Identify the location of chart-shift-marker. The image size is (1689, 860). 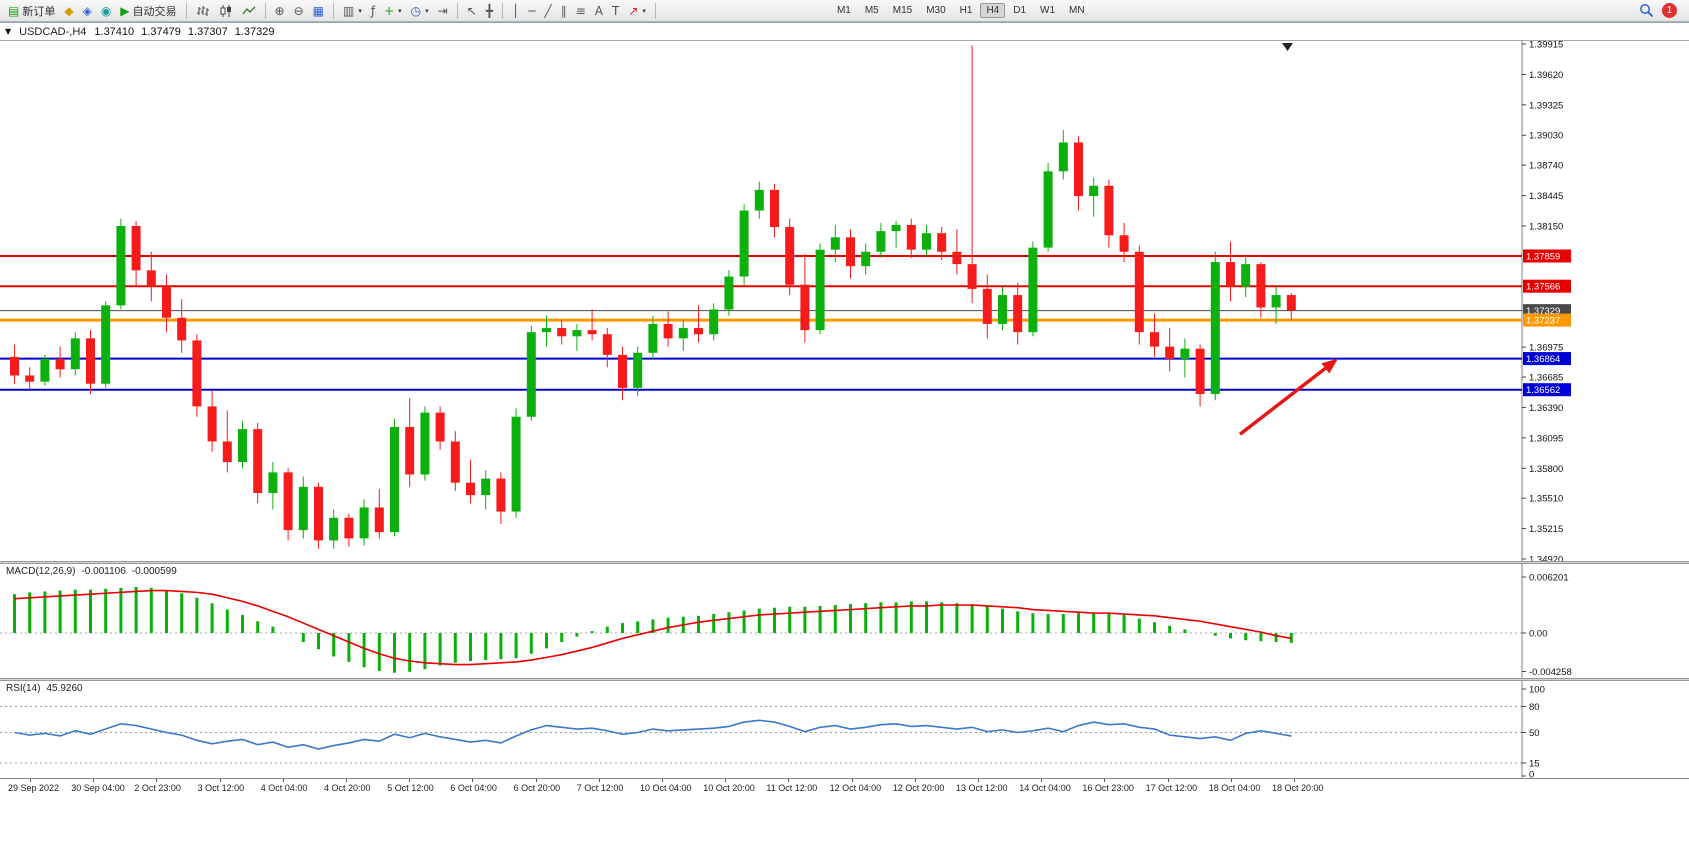
(1287, 47).